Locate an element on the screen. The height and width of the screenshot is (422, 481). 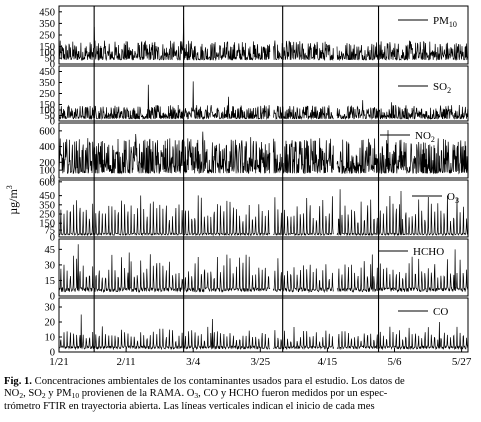
x-tick-label: 3/25 is located at coordinates (261, 362).